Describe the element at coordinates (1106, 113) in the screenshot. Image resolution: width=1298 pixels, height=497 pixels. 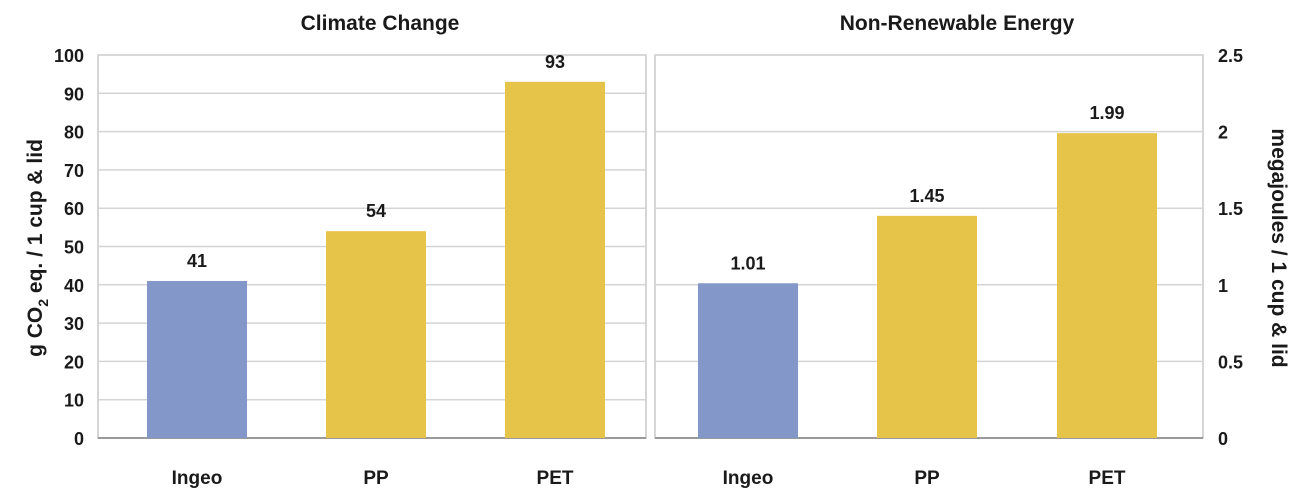
I see `non-renewable-energy-data-label-pet: 1.99` at that location.